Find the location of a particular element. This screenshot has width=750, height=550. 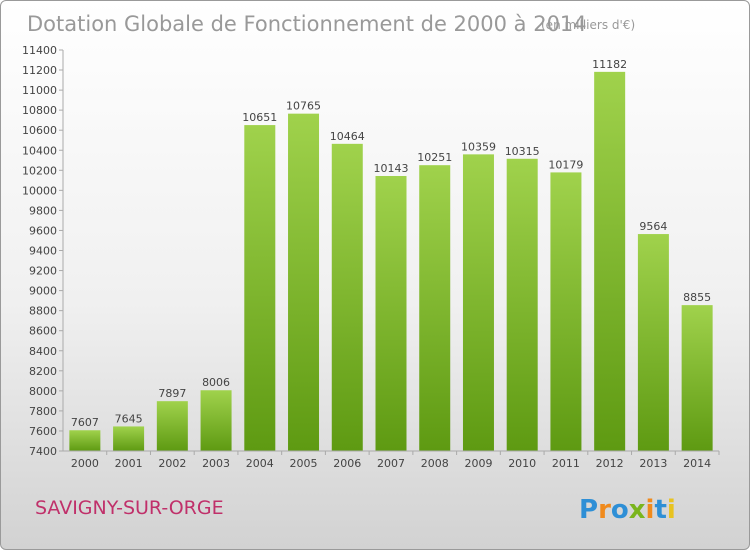

bar-value-label: 7897 is located at coordinates (172, 393).